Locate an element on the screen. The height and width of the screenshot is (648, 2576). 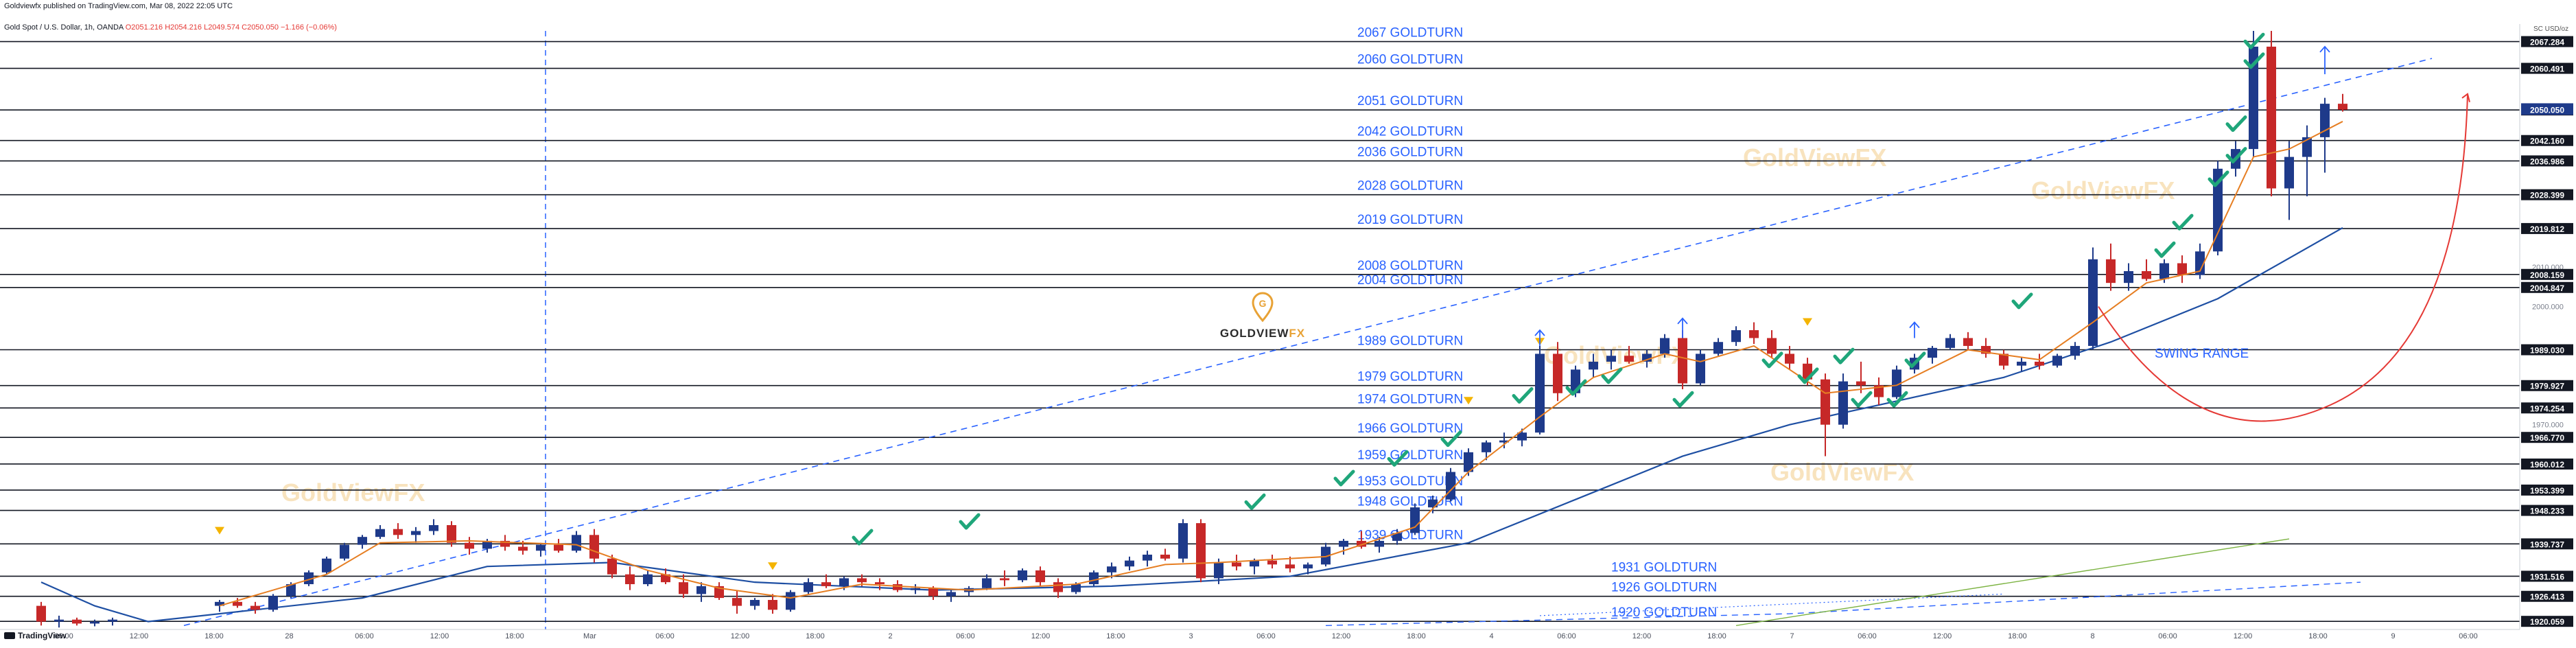
swing-range-arc is located at coordinates (2283, 257).